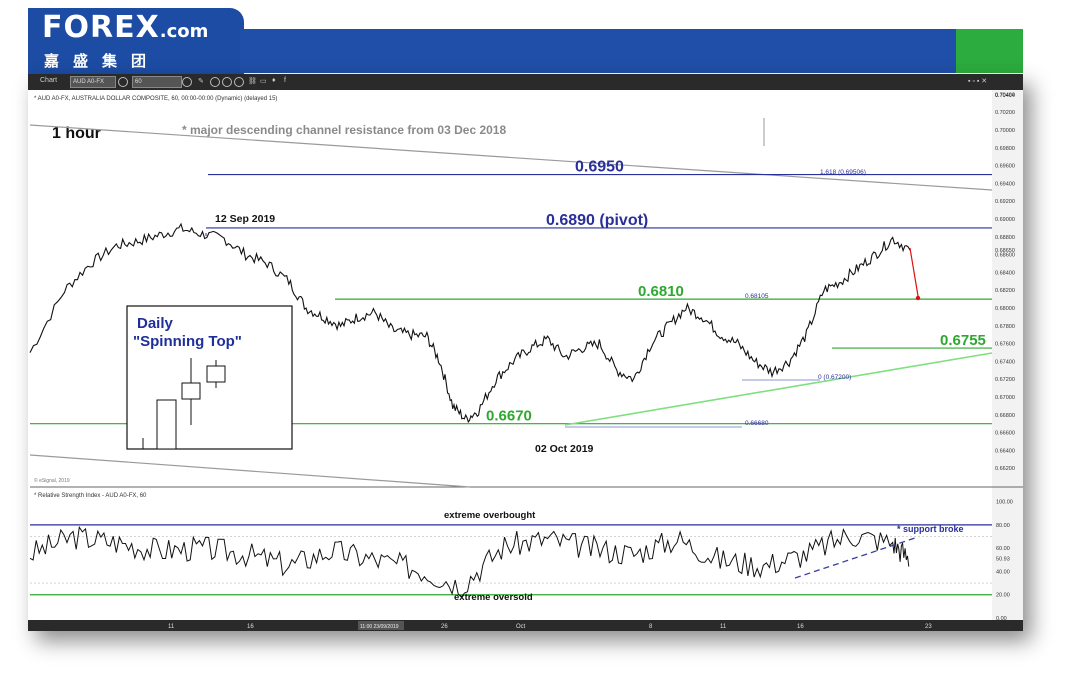 This screenshot has width=1080, height=689. What do you see at coordinates (598, 51) in the screenshot?
I see `header-blue-bar` at bounding box center [598, 51].